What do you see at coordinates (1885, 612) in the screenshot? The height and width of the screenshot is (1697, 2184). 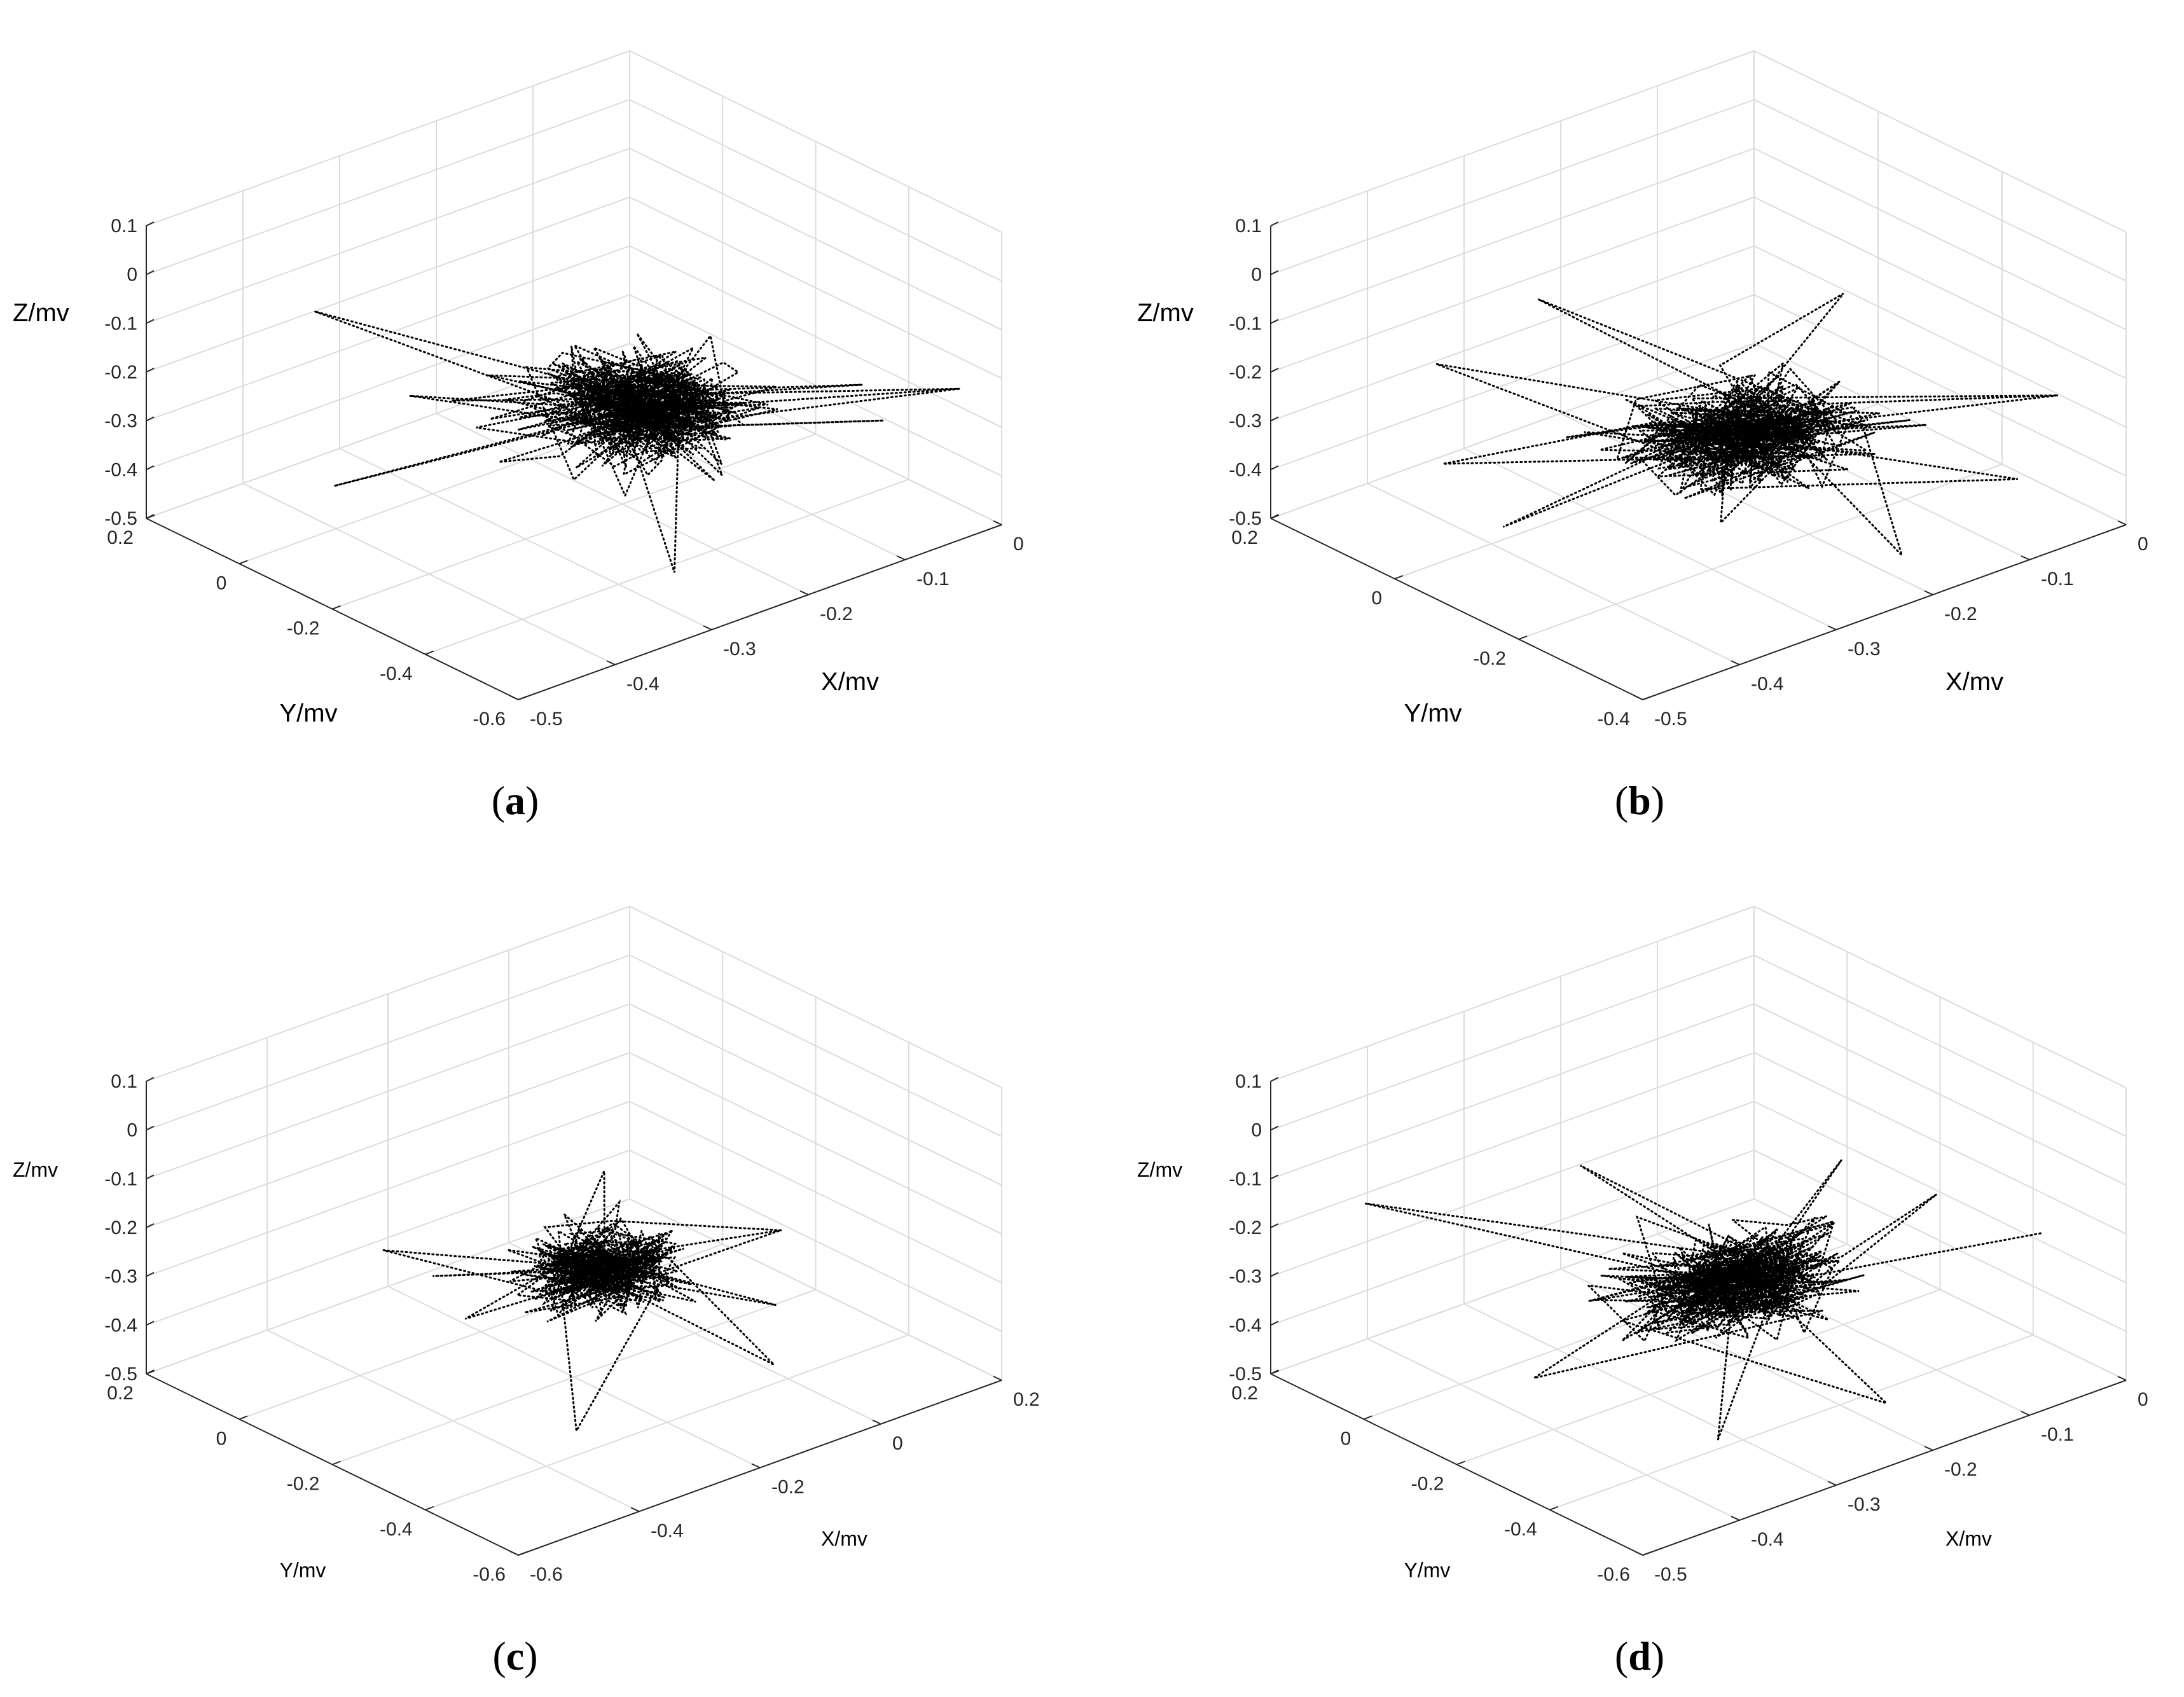 I see `x-axis-line` at bounding box center [1885, 612].